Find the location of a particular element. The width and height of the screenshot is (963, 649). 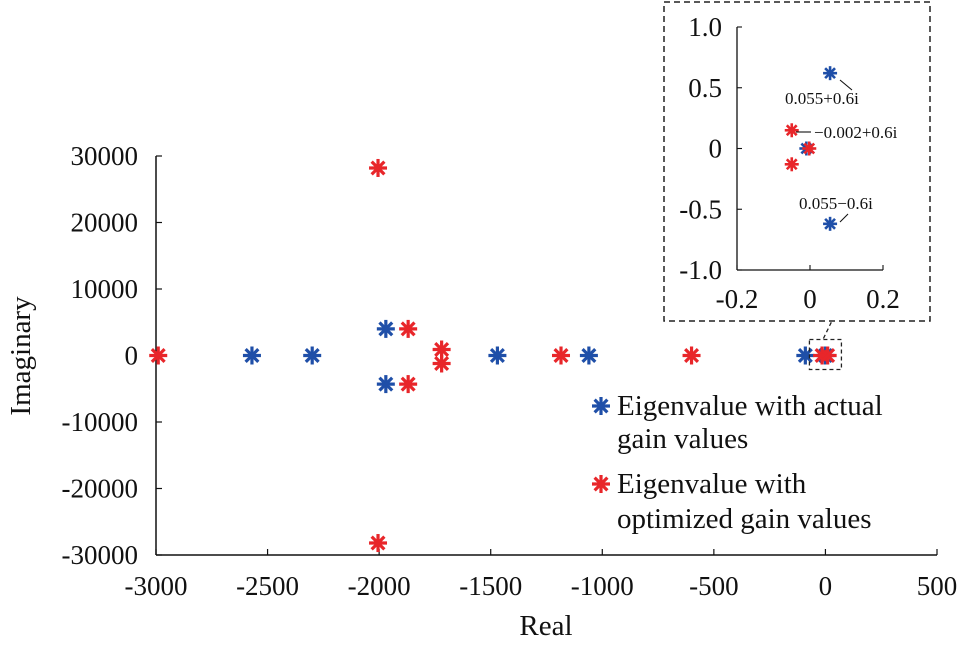

zoom-box is located at coordinates (825, 354).